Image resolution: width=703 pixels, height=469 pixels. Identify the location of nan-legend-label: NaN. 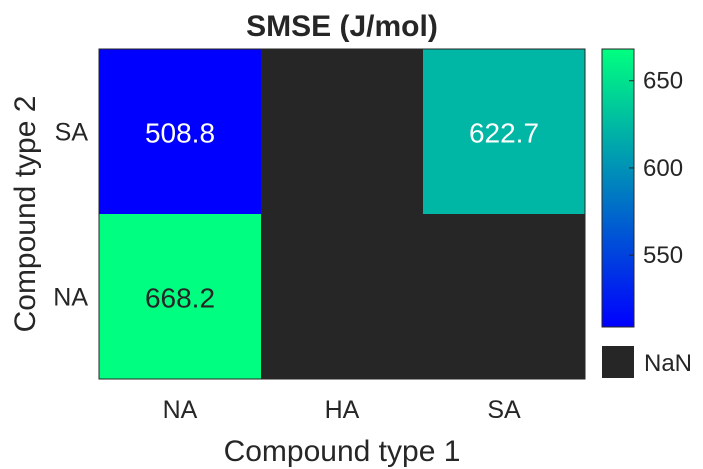
(668, 363).